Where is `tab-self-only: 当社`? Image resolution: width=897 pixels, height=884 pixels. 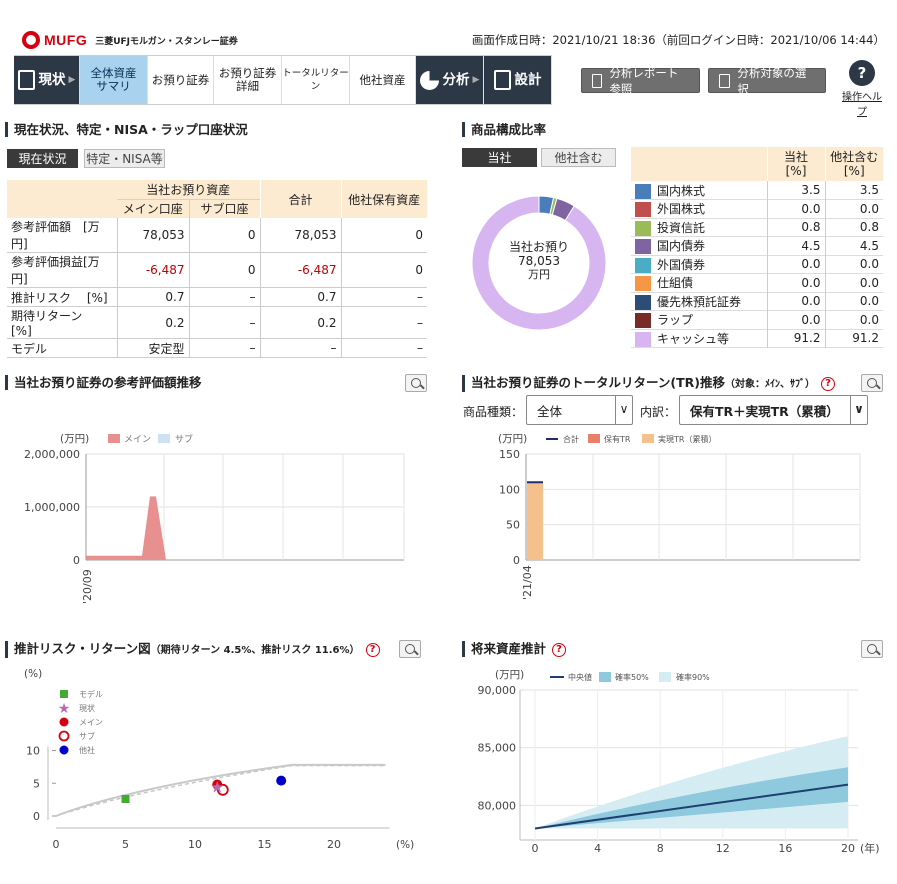 tab-self-only: 当社 is located at coordinates (499, 157).